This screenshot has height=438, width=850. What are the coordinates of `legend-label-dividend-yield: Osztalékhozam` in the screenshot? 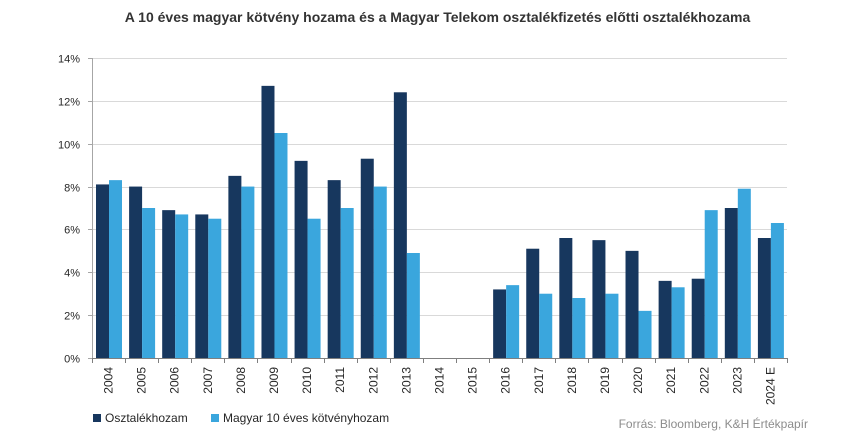 It's located at (146, 418).